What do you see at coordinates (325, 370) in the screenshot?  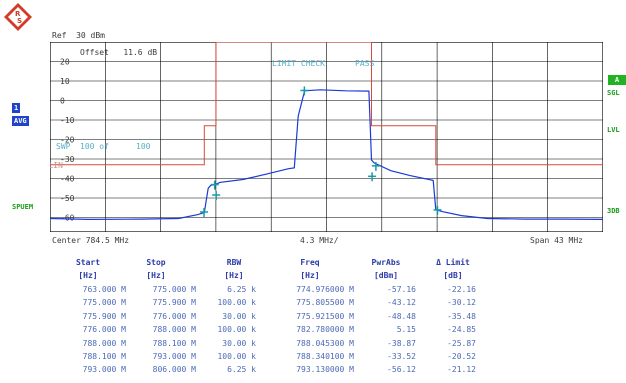 I see `table-cell: 793.130000 M` at bounding box center [325, 370].